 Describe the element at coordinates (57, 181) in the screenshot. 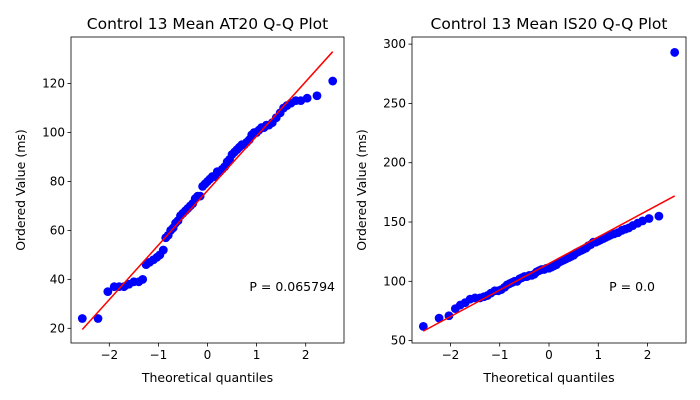

I see `y-tick-label: 80` at that location.